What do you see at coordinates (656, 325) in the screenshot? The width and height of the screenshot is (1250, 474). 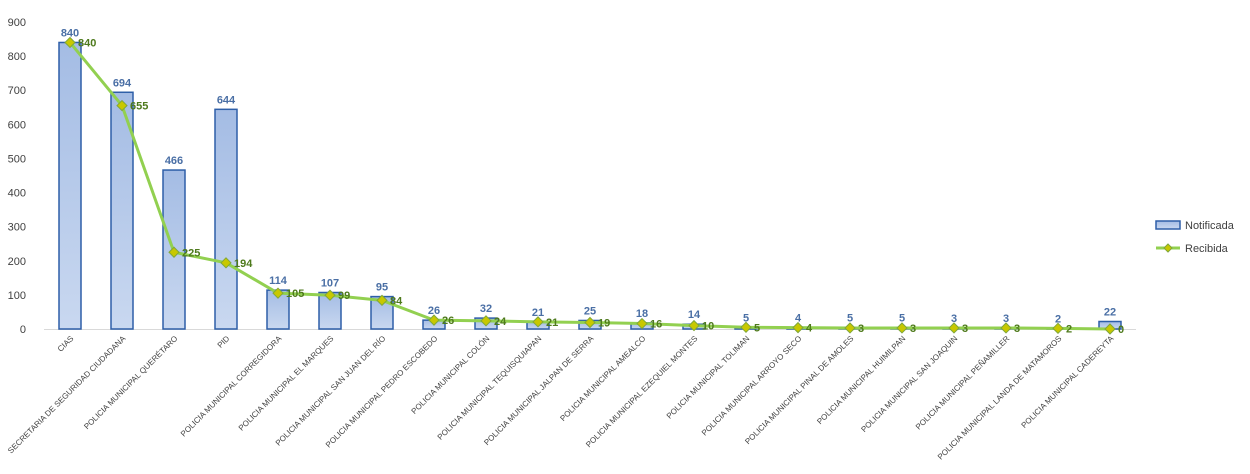 I see `line-data-label: 16` at bounding box center [656, 325].